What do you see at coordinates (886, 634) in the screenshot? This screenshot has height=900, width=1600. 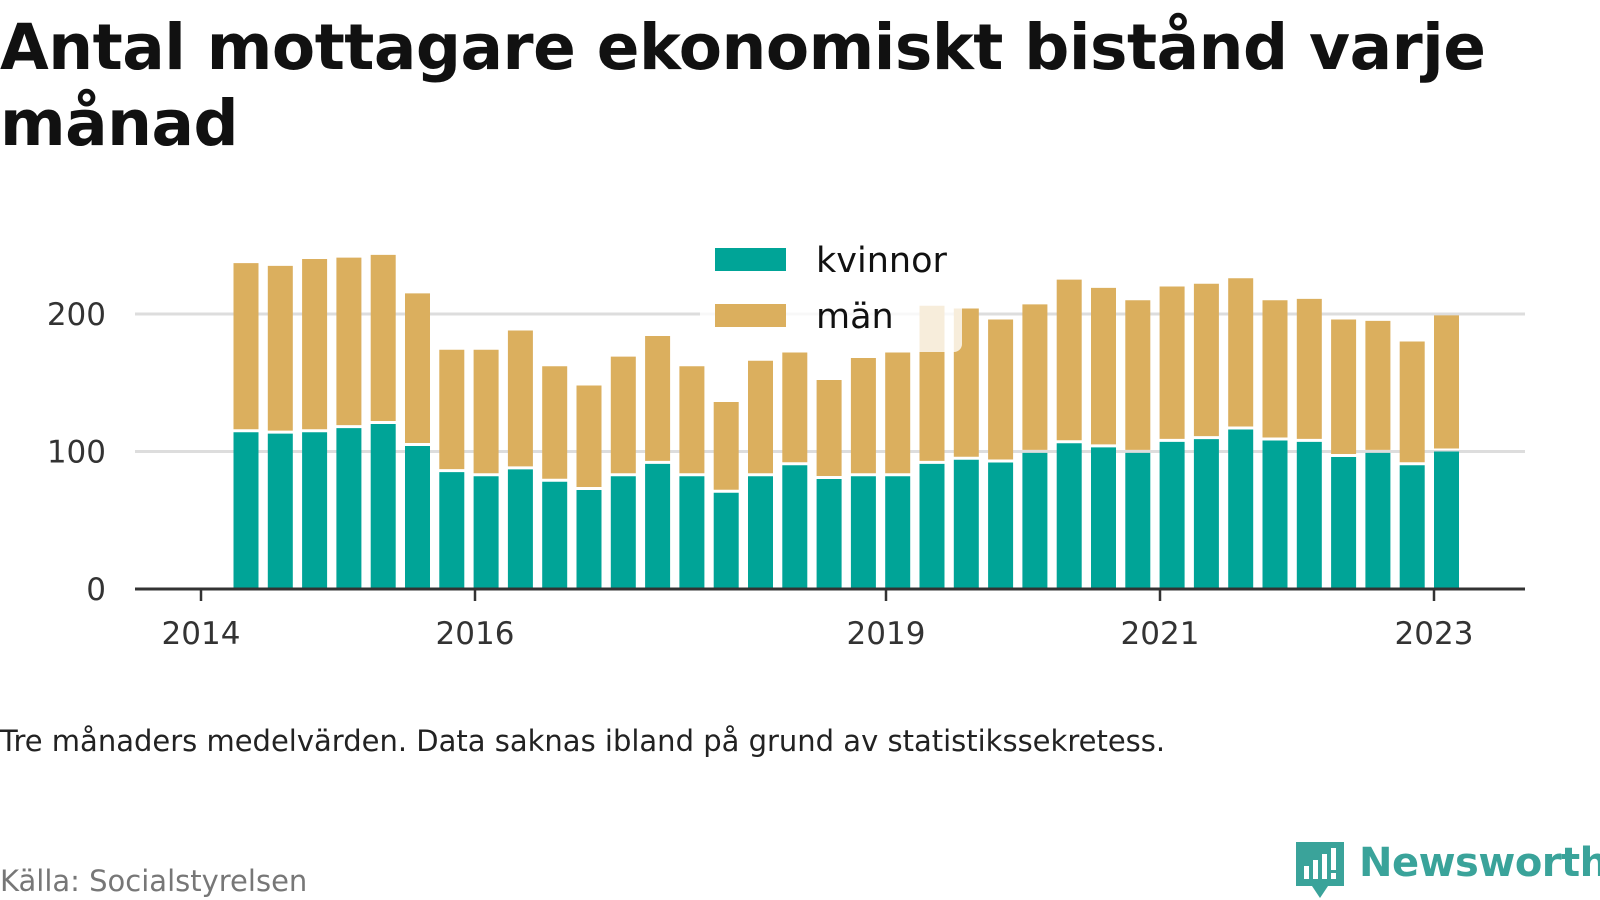 I see `x-tick-label: 2019` at bounding box center [886, 634].